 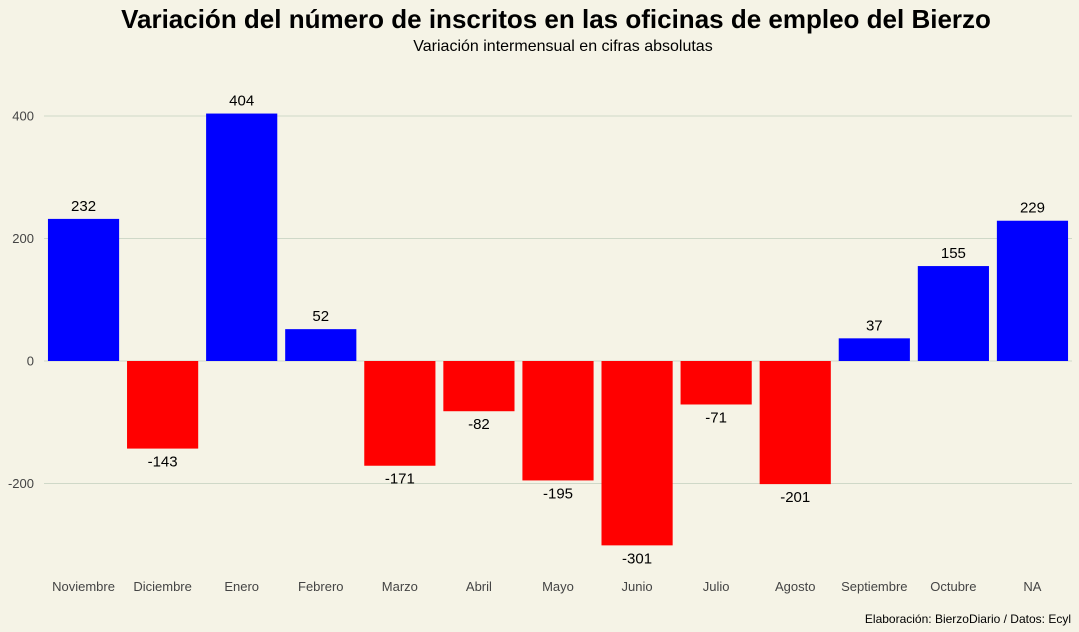 I want to click on chart-caption: Elaboración: BierzoDiario / Datos: Ecyl, so click(x=968, y=619).